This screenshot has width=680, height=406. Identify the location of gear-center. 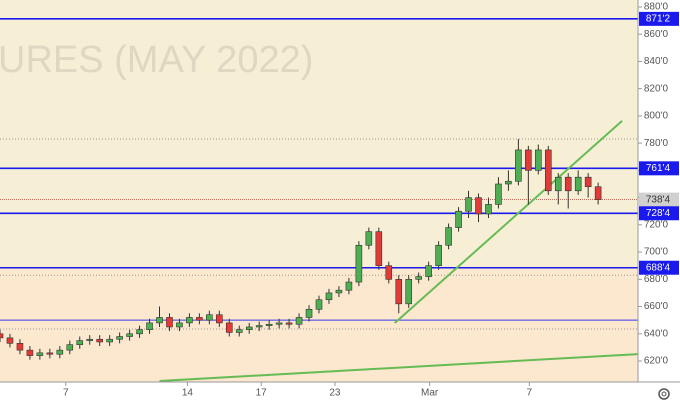
(664, 394).